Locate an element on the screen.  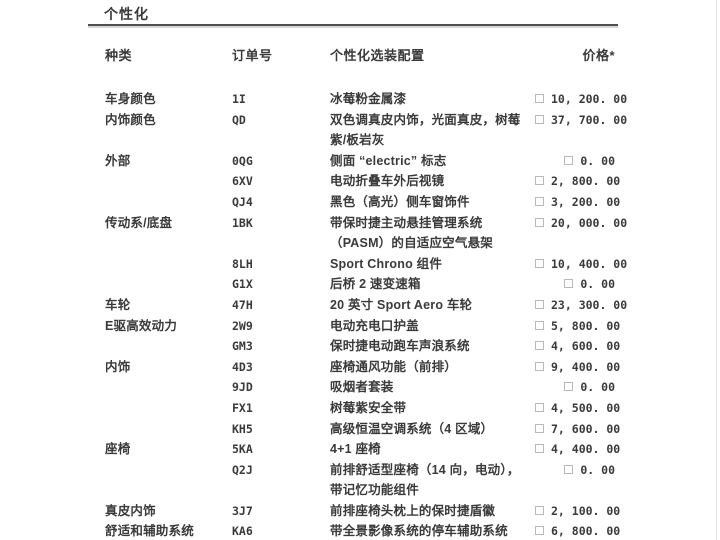
option-config: 前排座椅头枕上的保时捷盾徽 is located at coordinates (432, 511).